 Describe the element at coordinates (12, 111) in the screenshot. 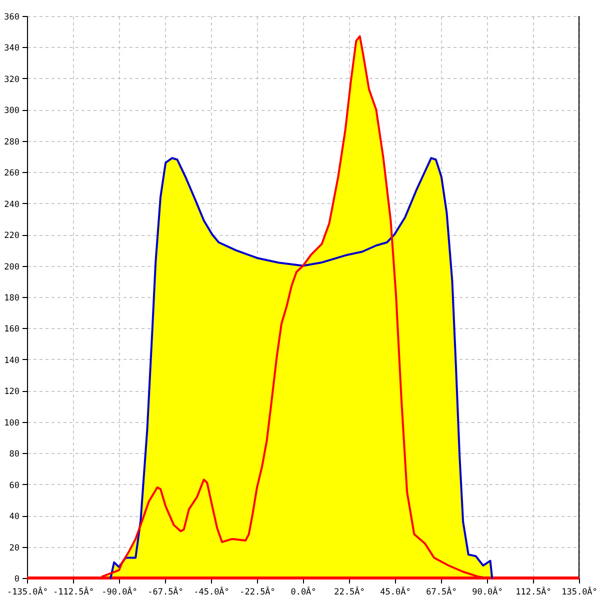

I see `y-tick-label: 300` at that location.